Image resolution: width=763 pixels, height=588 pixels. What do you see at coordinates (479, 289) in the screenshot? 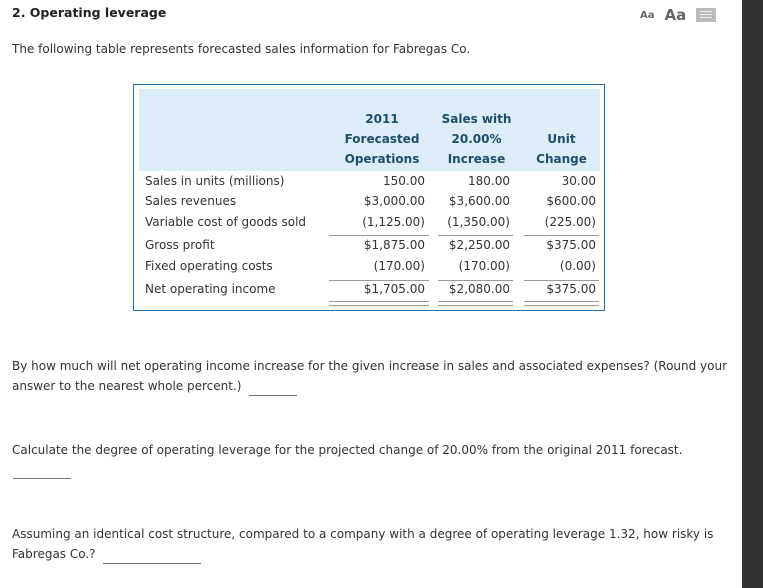
I see `row-value: $2,080.00` at bounding box center [479, 289].